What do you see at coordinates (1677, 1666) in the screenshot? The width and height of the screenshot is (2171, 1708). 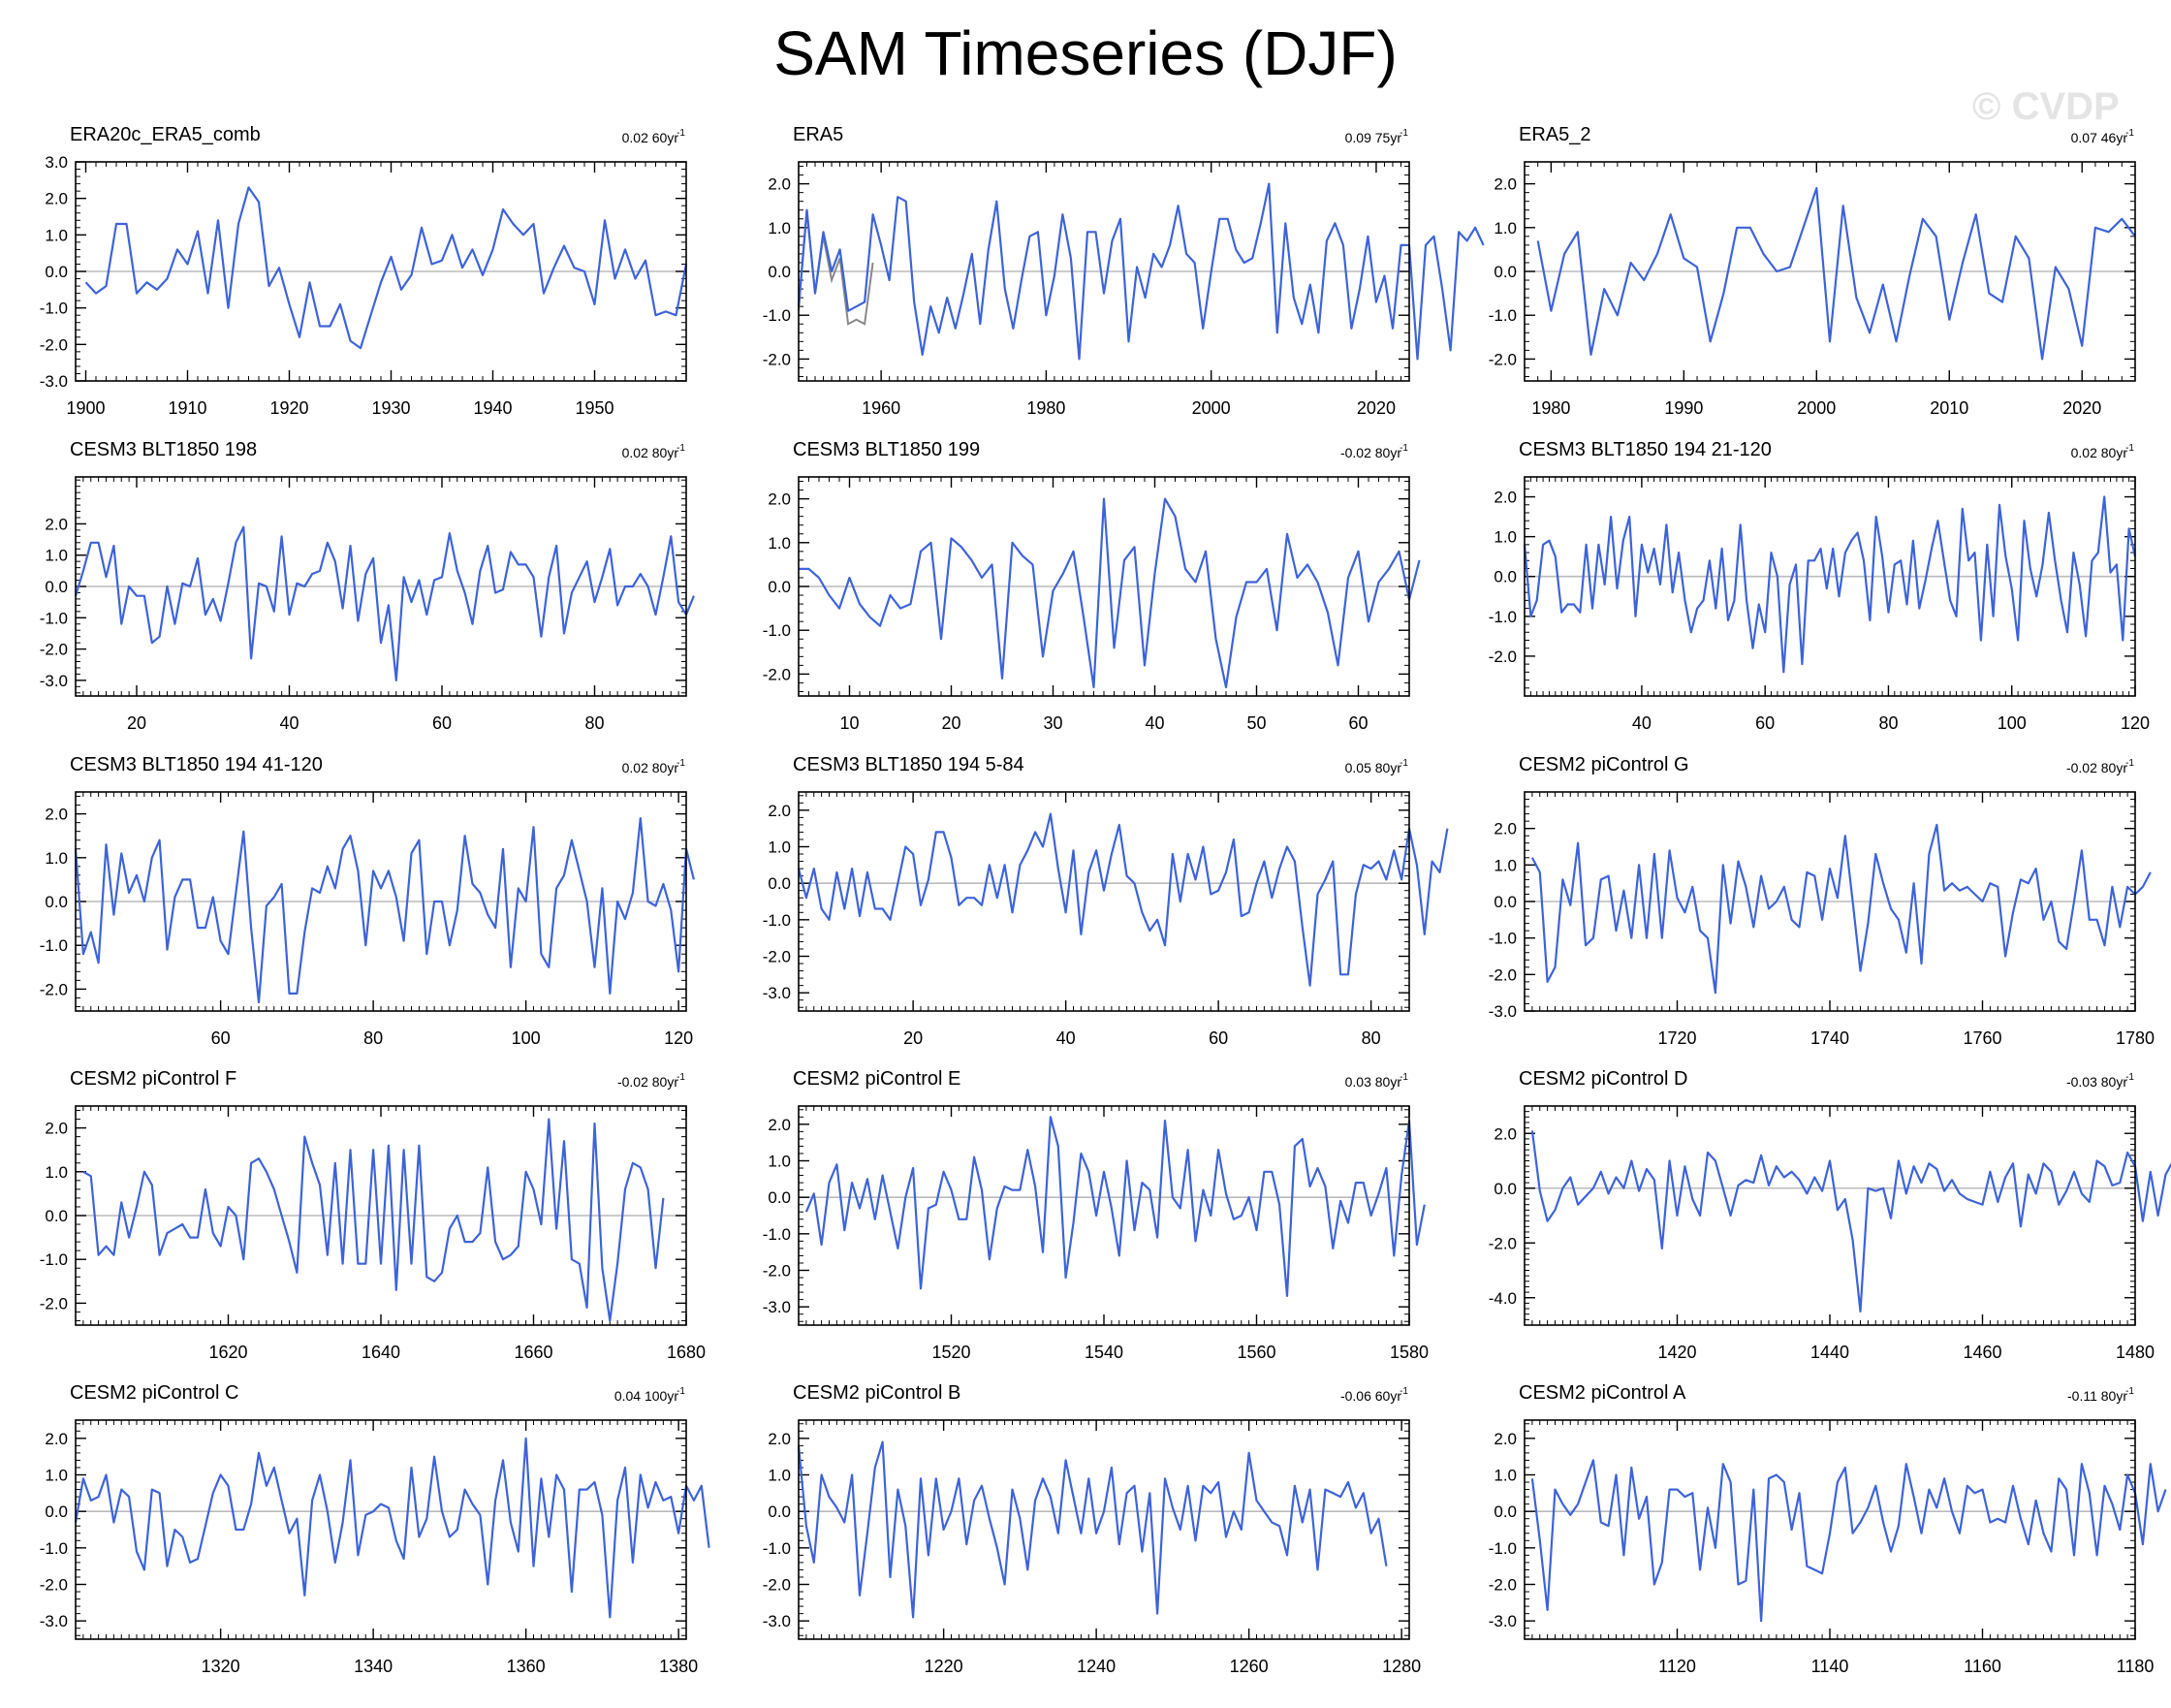 I see `x-tick-label: 1120` at bounding box center [1677, 1666].